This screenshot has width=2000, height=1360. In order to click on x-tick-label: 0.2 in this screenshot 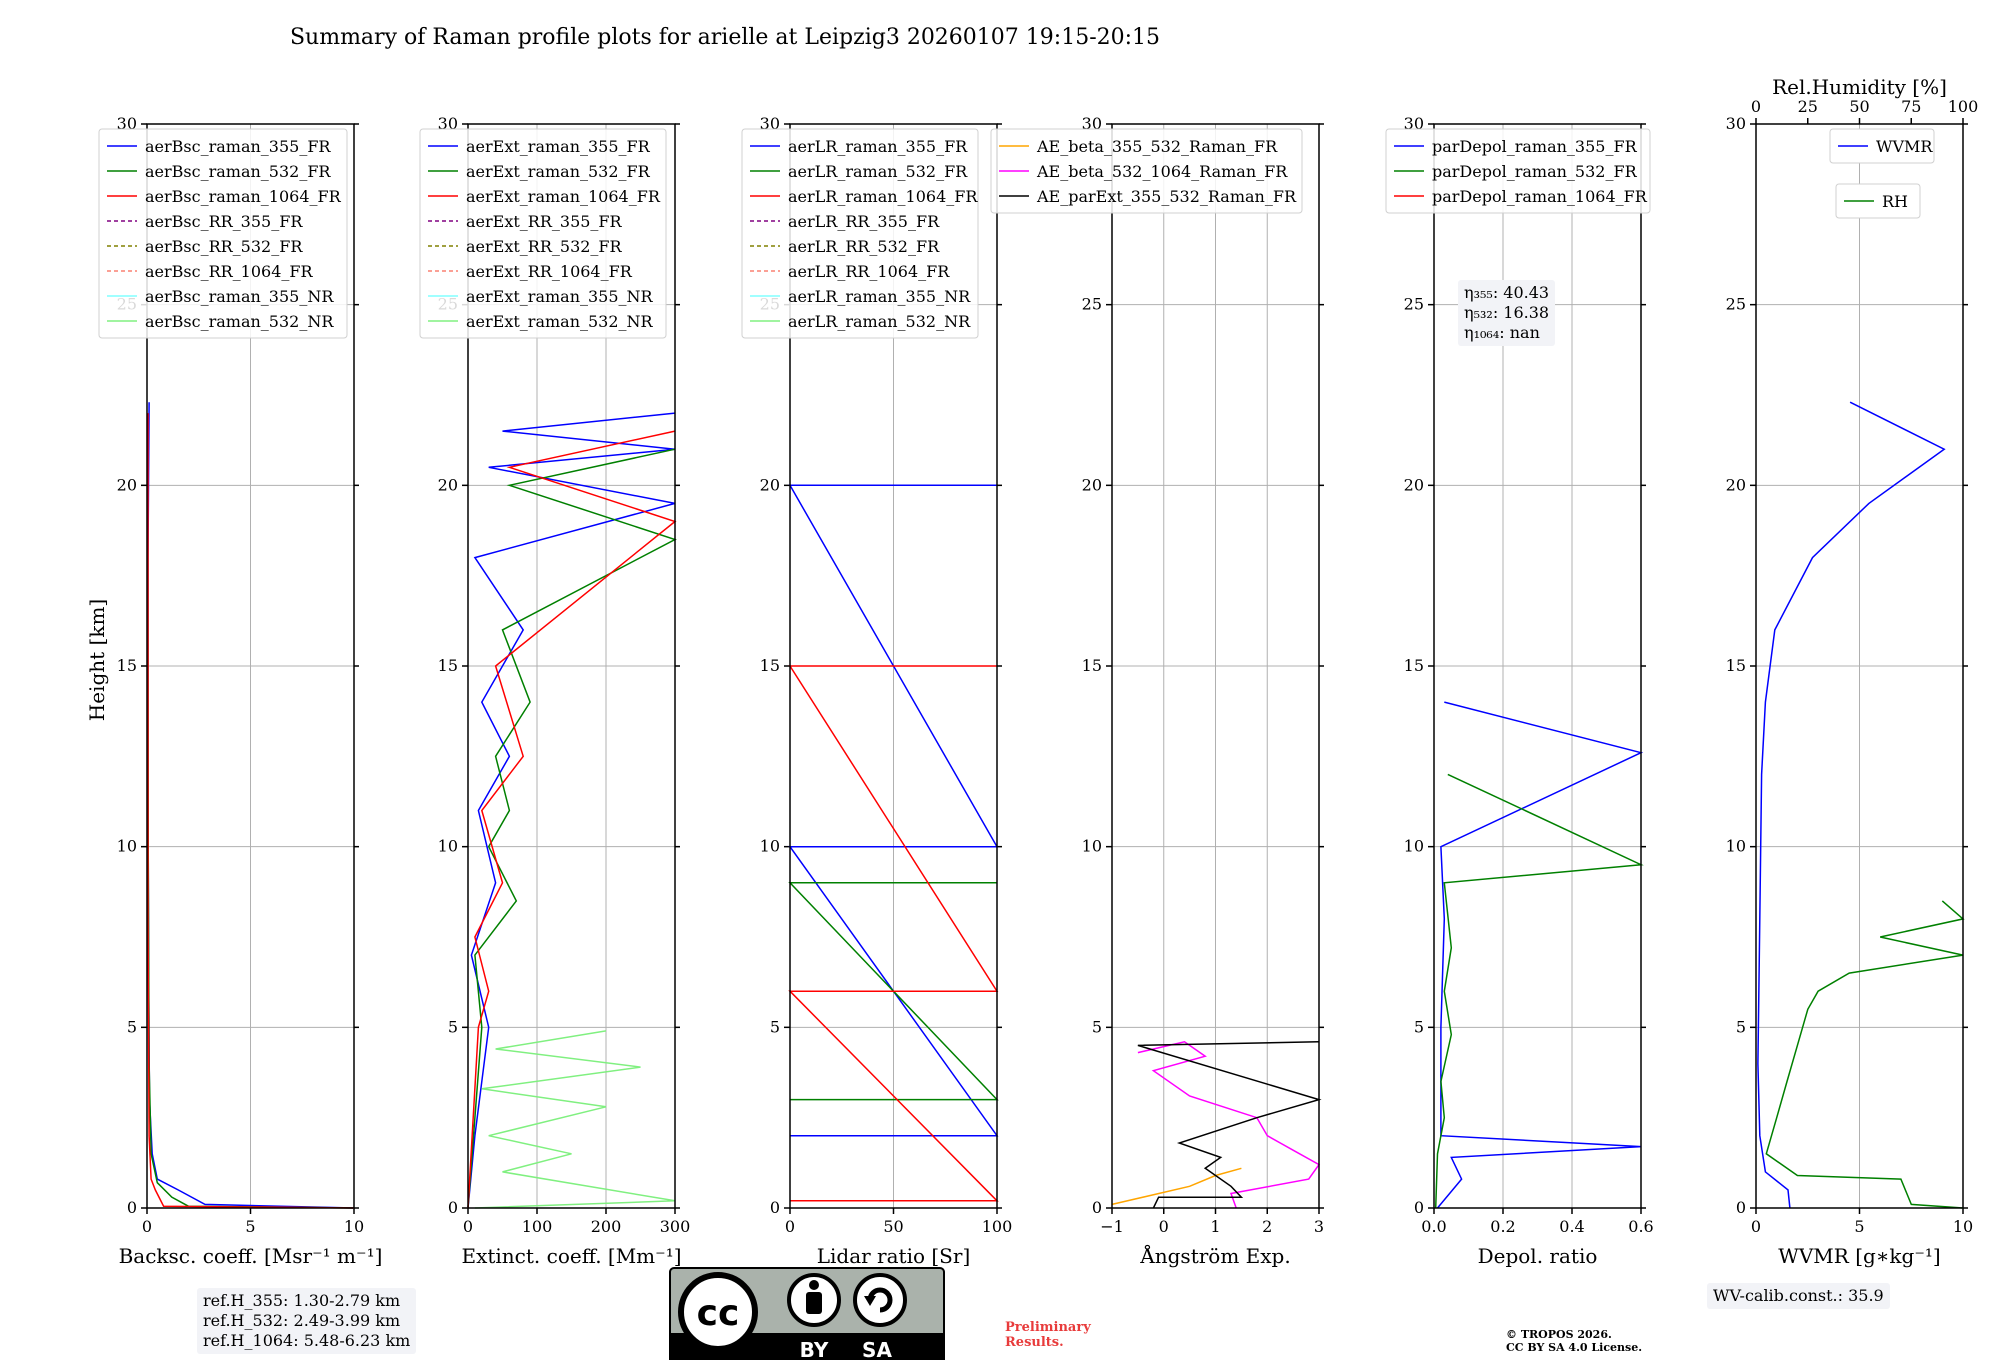, I will do `click(1502, 1226)`.